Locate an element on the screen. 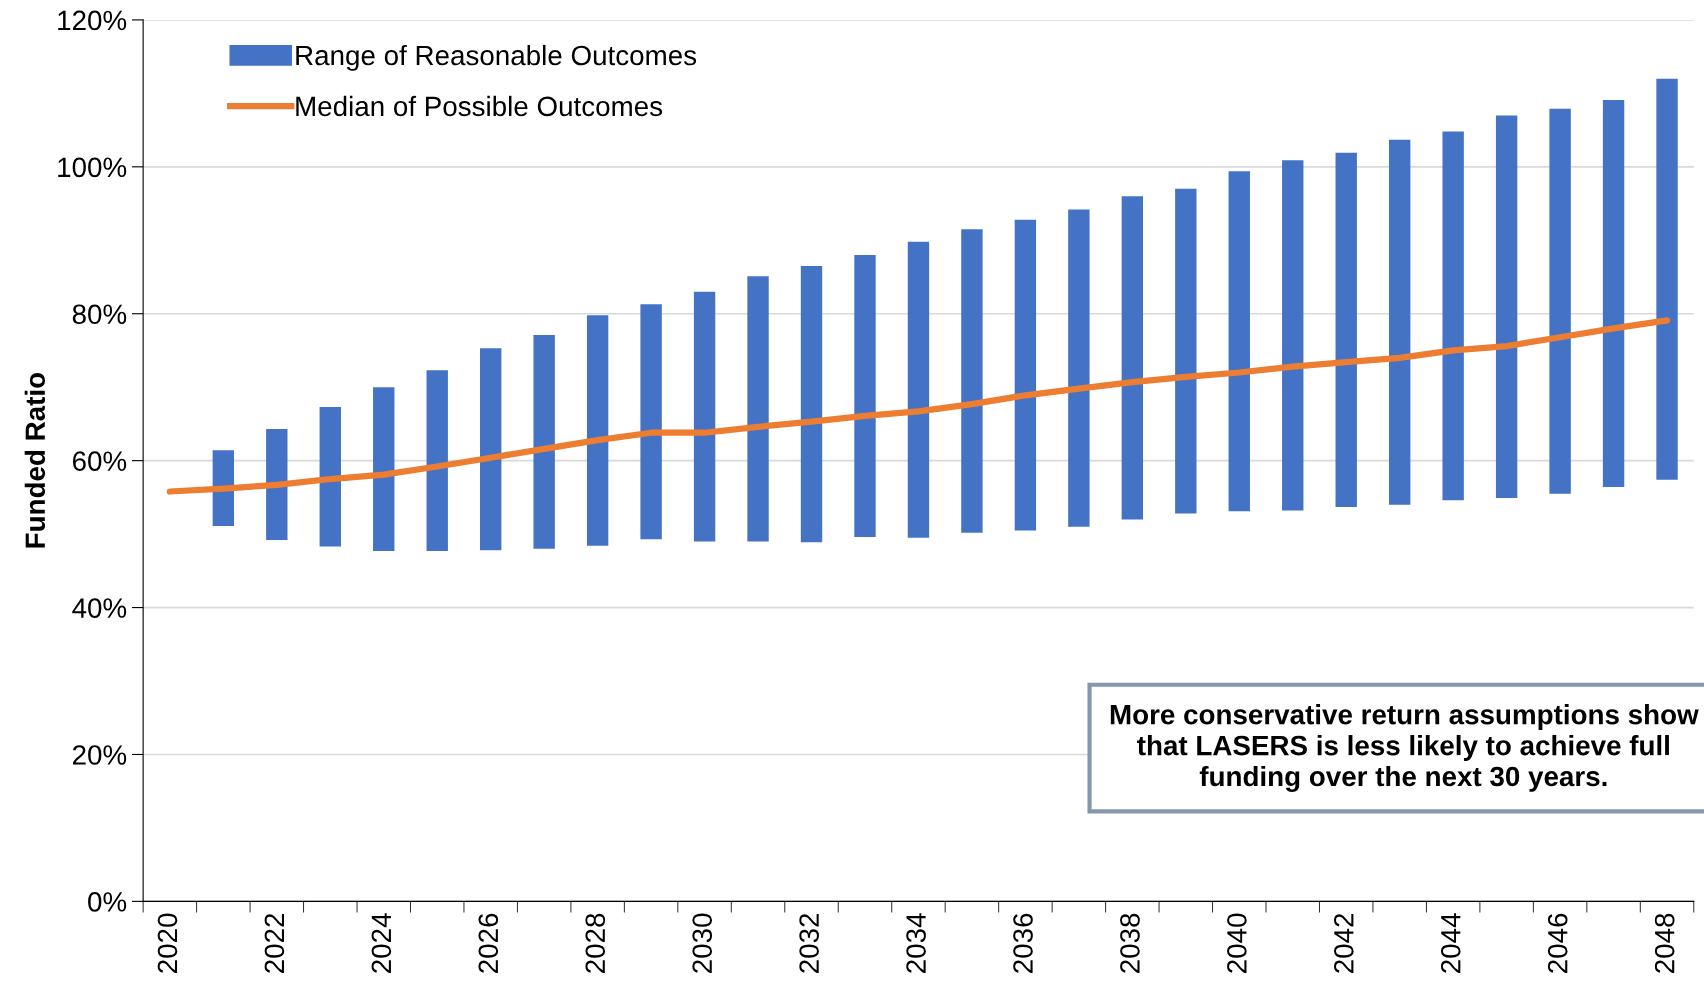 This screenshot has width=1704, height=996. y-tick-label: 60% is located at coordinates (99, 461).